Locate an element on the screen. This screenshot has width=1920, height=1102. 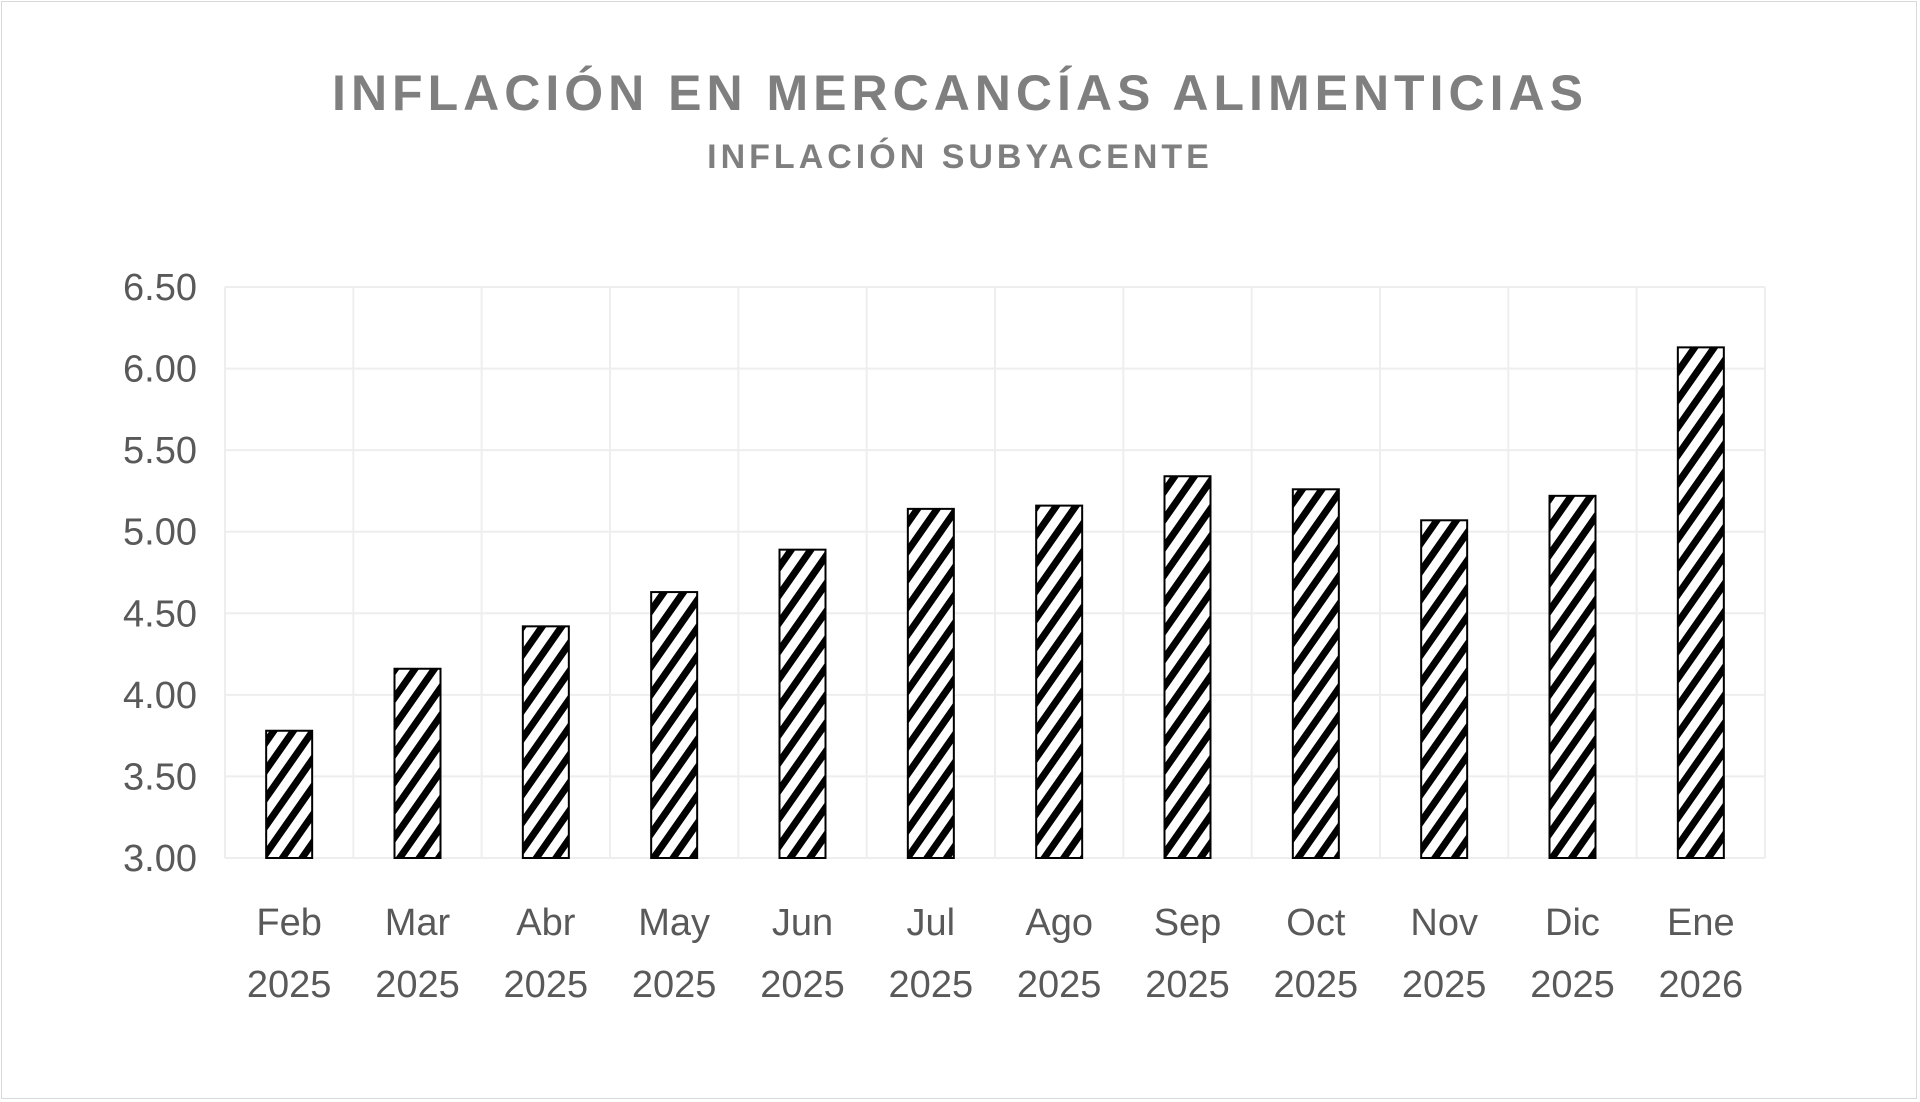
chart-subtitle: INFLACIÓN SUBYACENTE is located at coordinates (960, 157).